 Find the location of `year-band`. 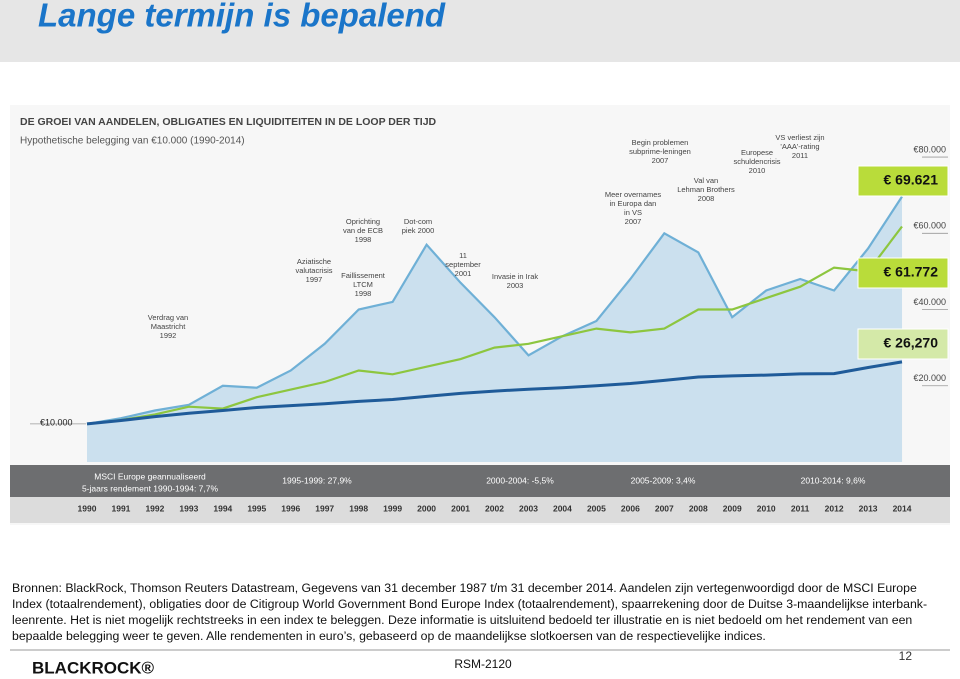

year-band is located at coordinates (480, 510).